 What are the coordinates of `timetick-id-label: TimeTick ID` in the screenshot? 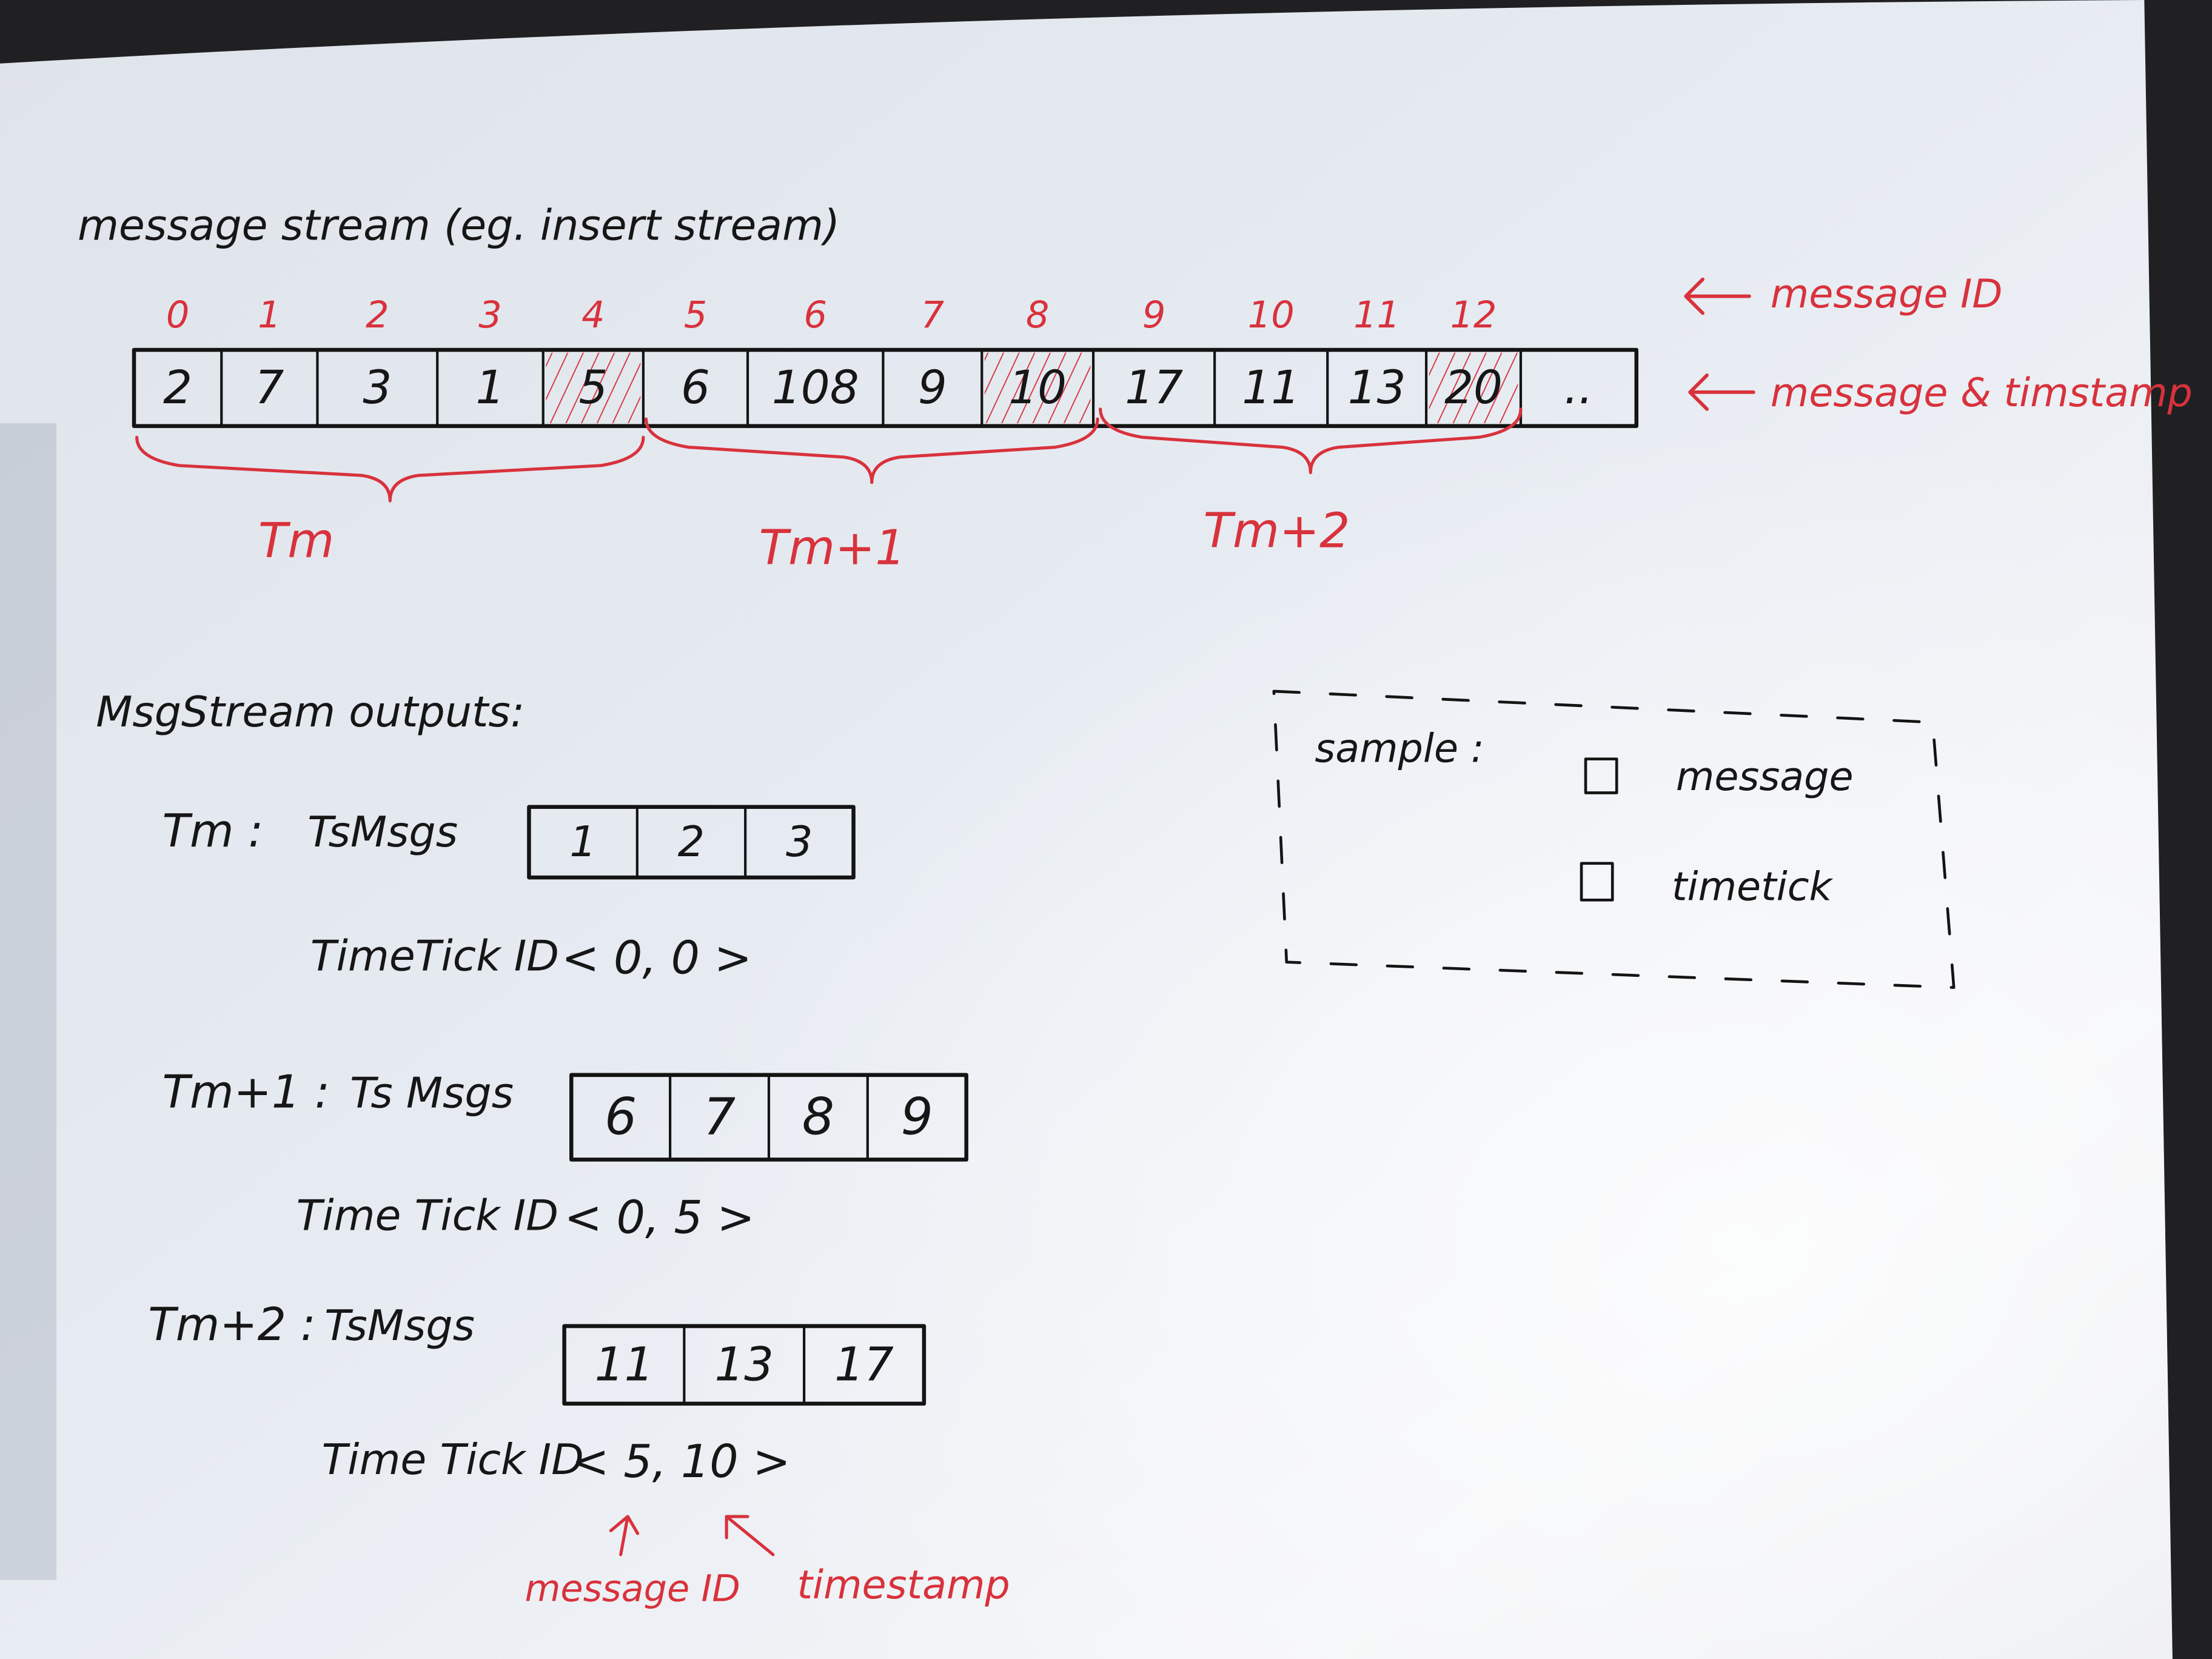 It's located at (434, 956).